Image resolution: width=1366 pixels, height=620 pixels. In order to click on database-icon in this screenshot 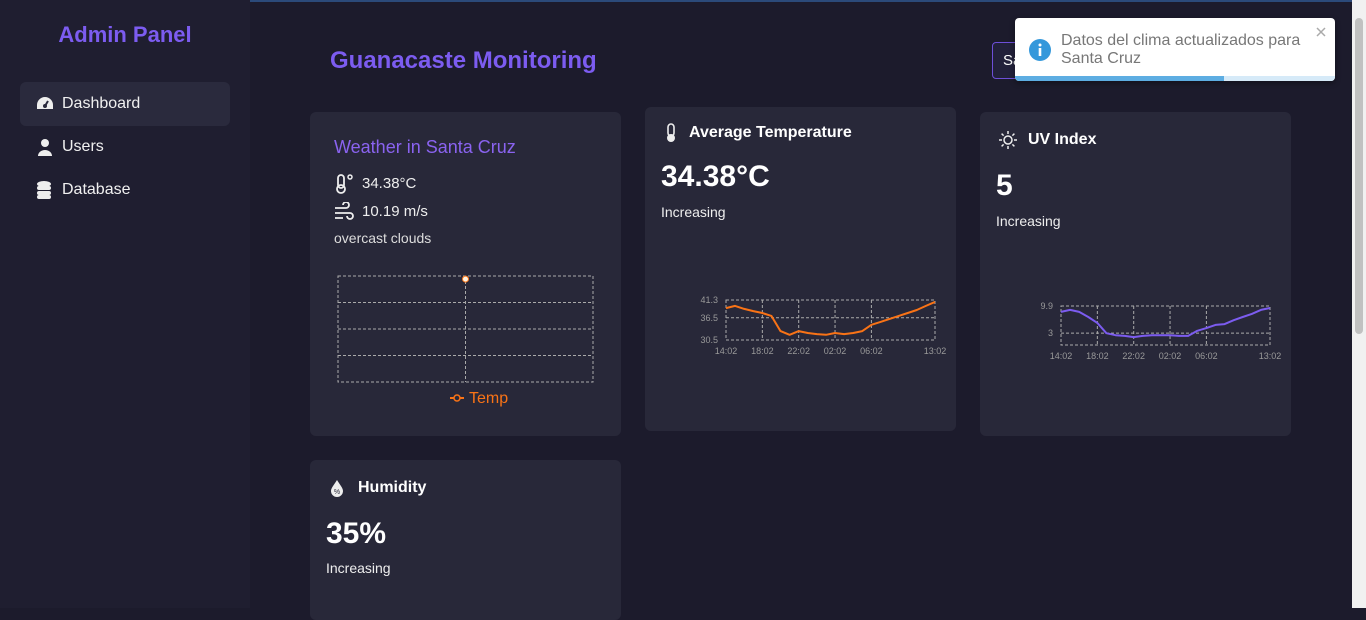, I will do `click(44, 190)`.